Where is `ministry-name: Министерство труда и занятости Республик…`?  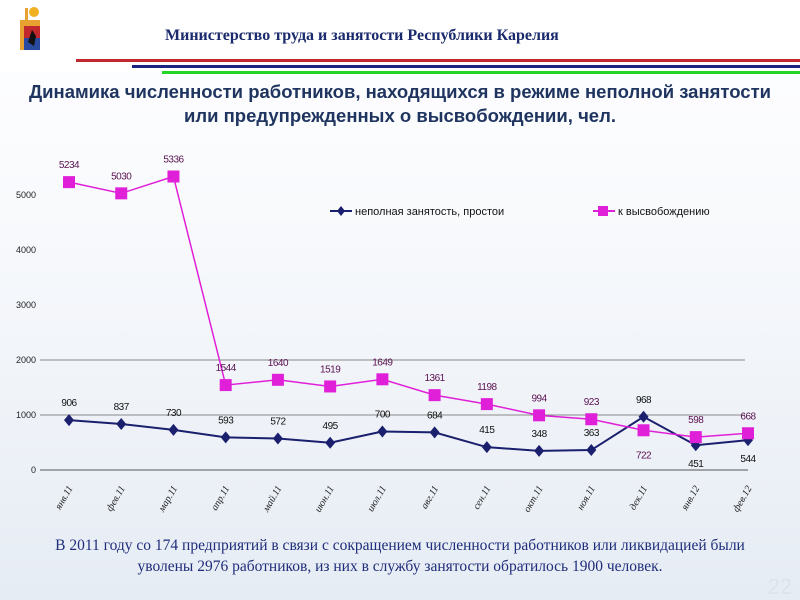 ministry-name: Министерство труда и занятости Республик… is located at coordinates (362, 35).